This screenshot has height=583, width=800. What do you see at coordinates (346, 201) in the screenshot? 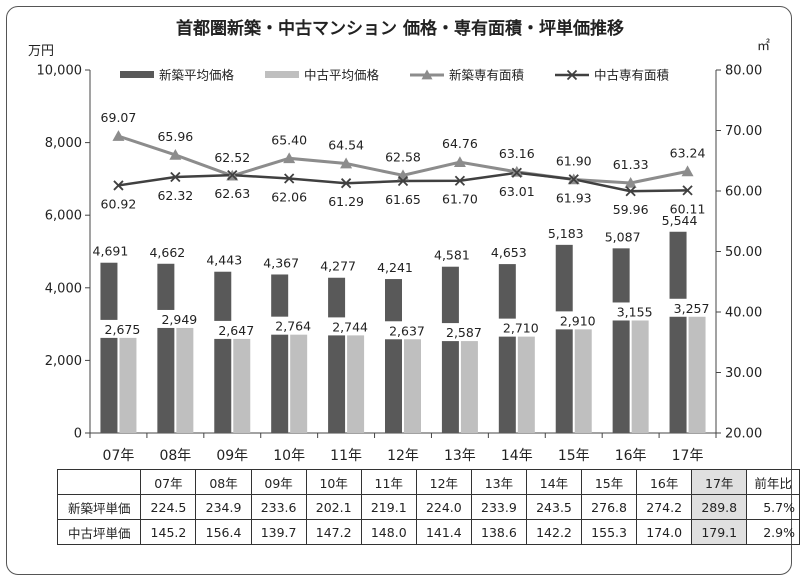
I see `point-label-used-area: 61.29` at bounding box center [346, 201].